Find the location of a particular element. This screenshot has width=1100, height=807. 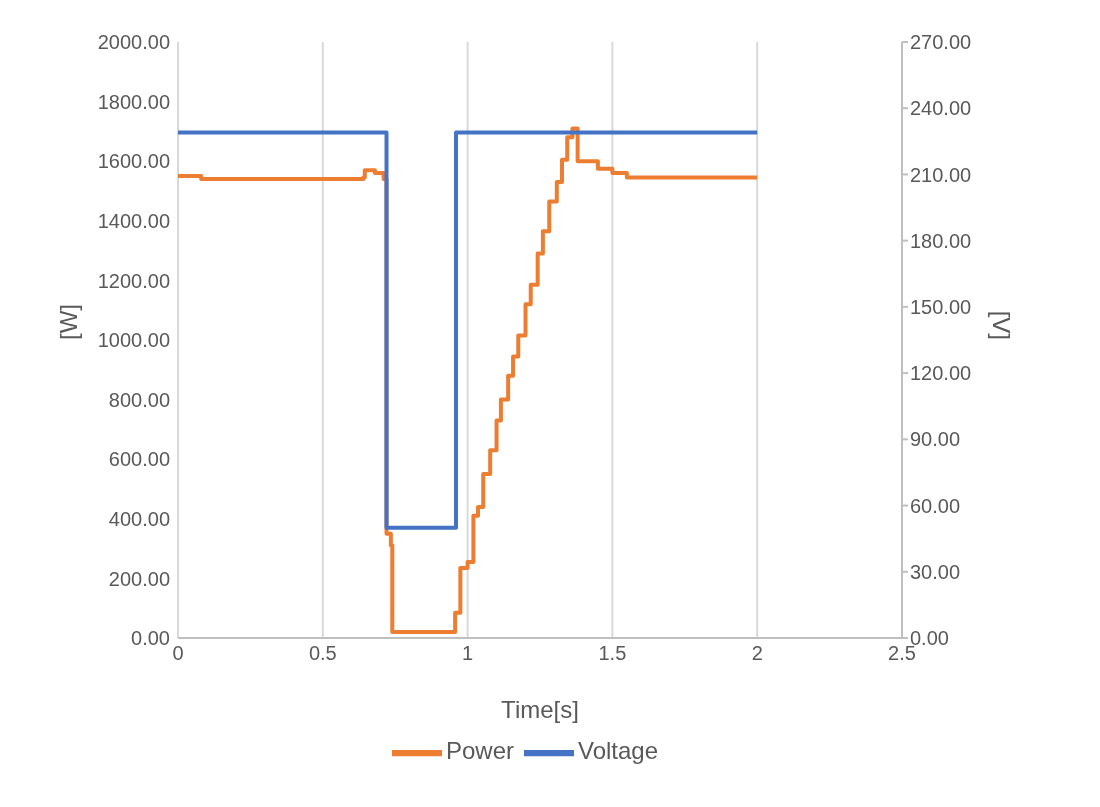

x-tick-label: 0.5 is located at coordinates (322, 653).